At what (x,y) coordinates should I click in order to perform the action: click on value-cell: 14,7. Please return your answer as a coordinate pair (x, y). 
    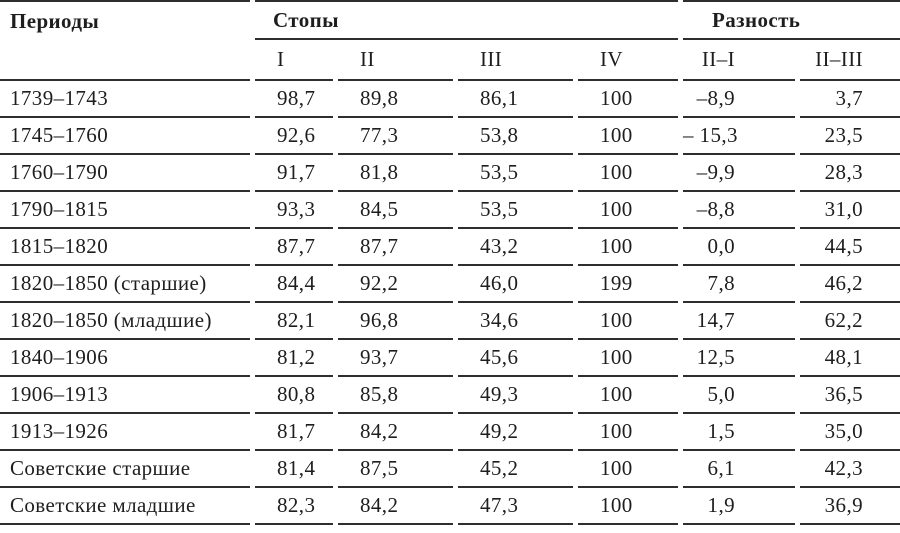
    Looking at the image, I should click on (739, 321).